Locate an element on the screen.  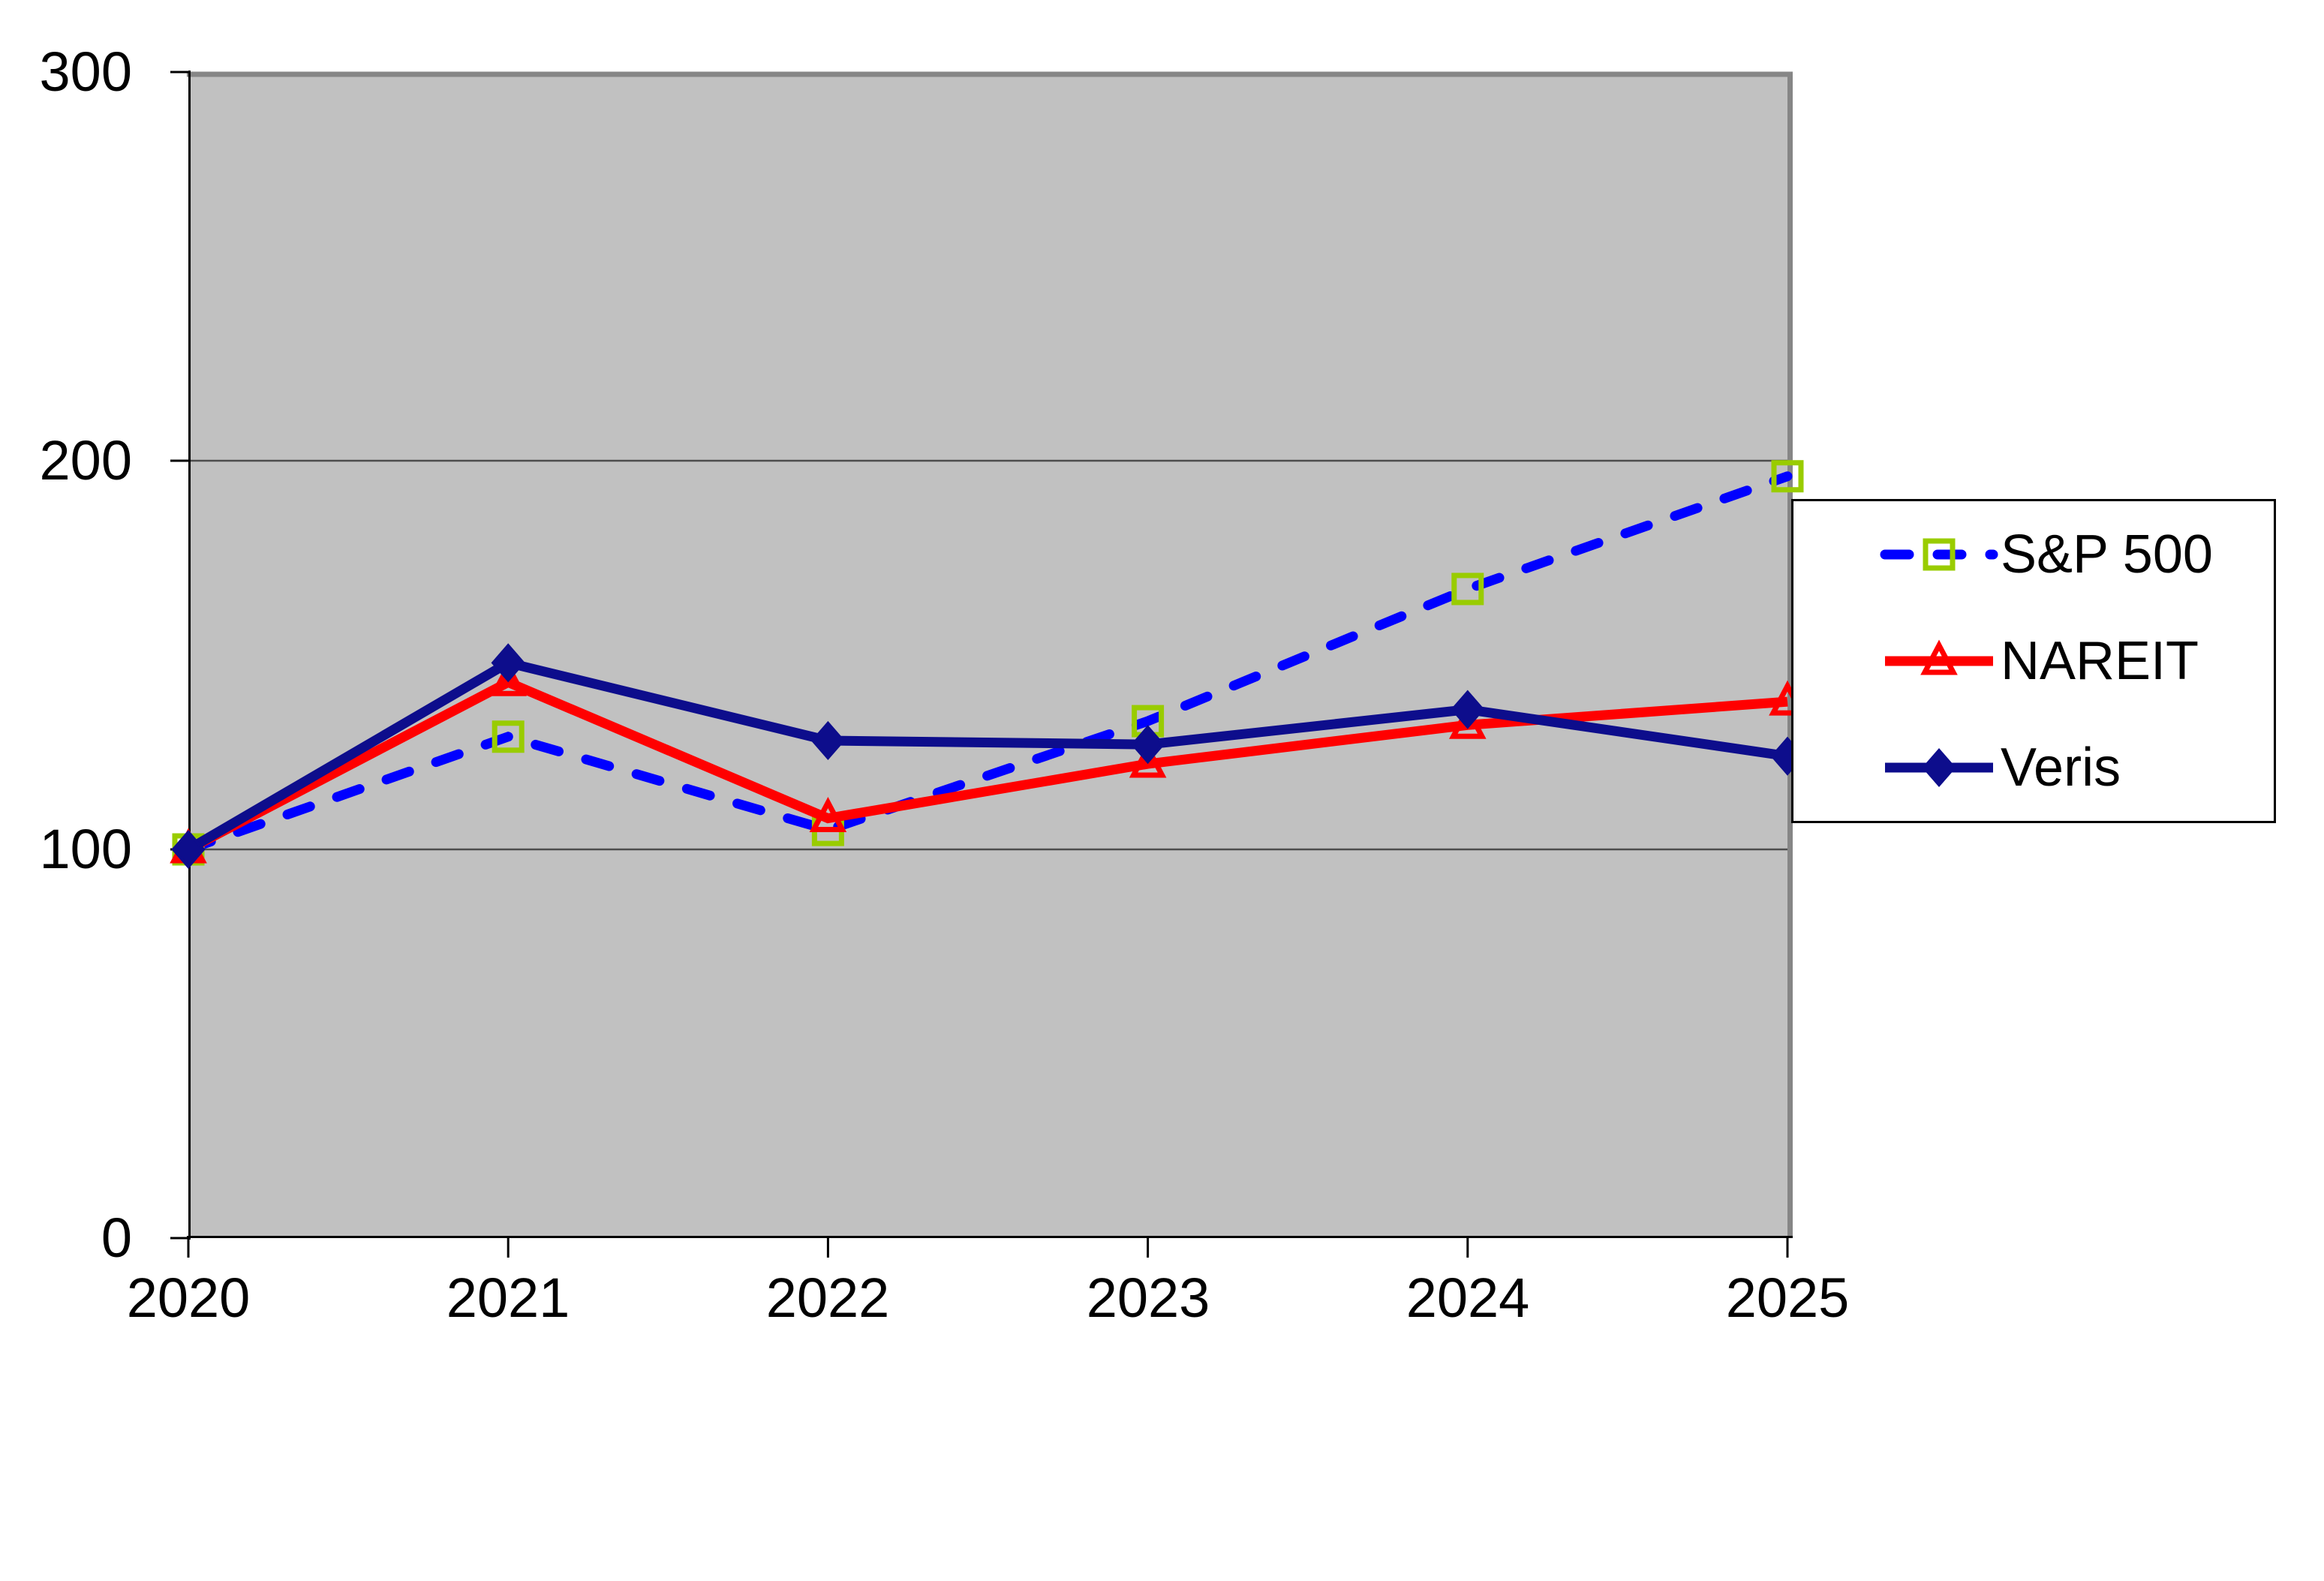
legend: S&P 500 NAREIT Veris is located at coordinates (2033, 661).